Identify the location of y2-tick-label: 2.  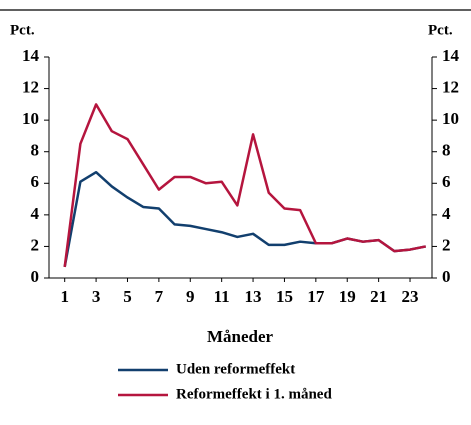
(446, 244).